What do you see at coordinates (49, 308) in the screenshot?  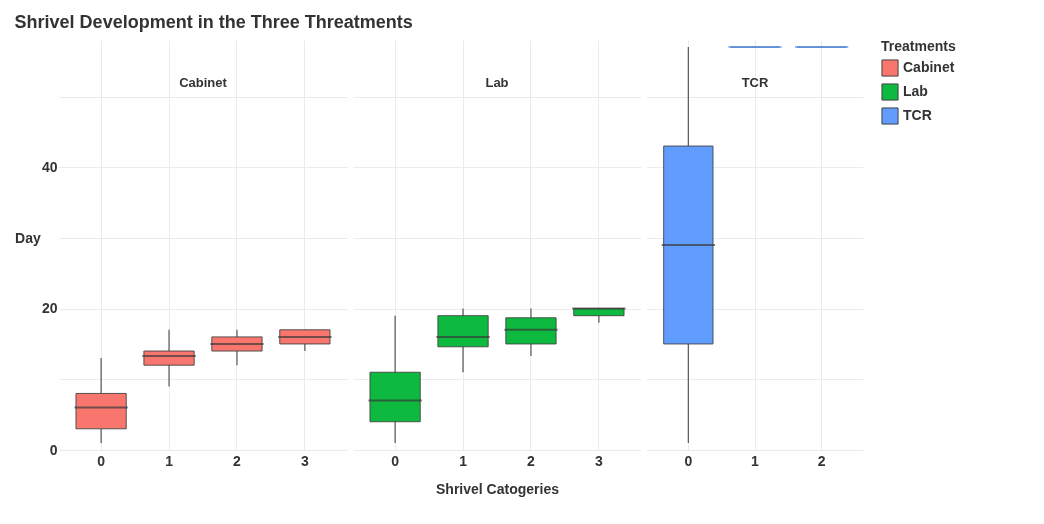 I see `y-tick-label: 20` at bounding box center [49, 308].